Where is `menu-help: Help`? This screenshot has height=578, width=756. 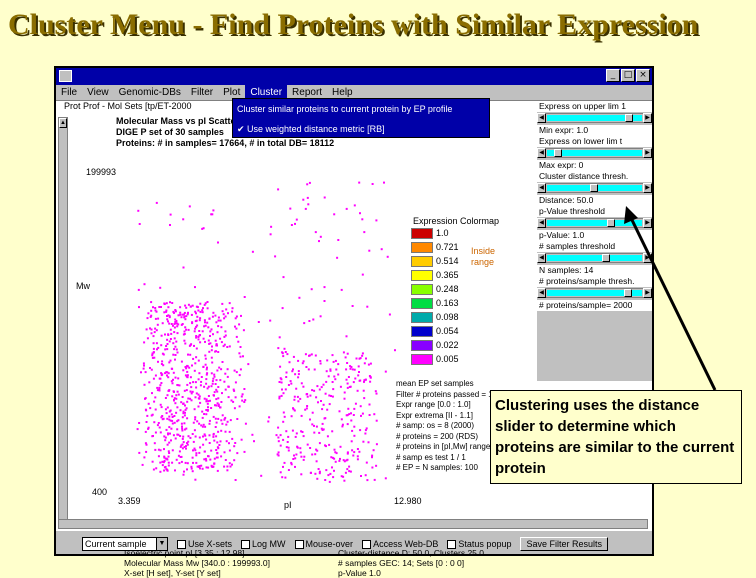
menu-help: Help is located at coordinates (342, 92).